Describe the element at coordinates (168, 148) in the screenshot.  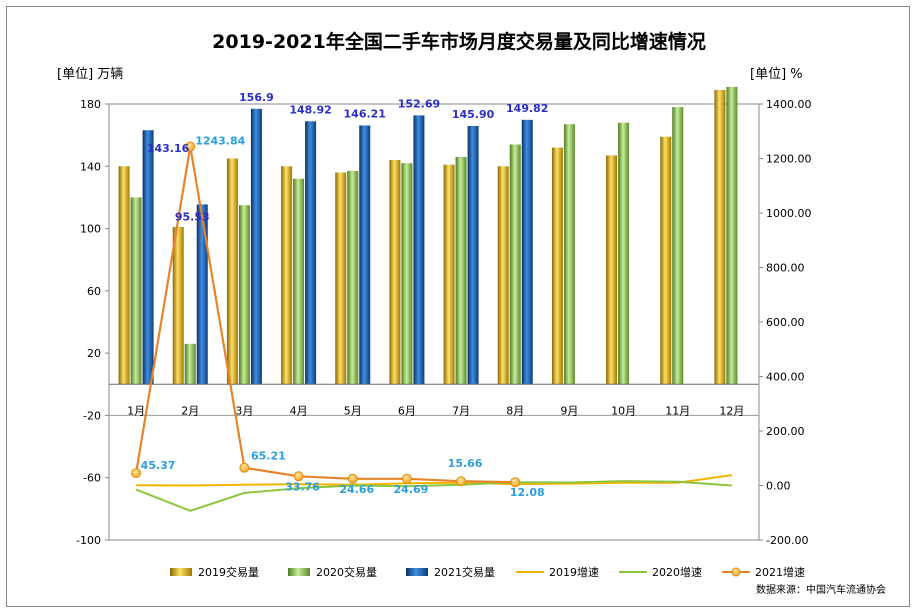
I see `bar-2021-value-label: 143.16` at that location.